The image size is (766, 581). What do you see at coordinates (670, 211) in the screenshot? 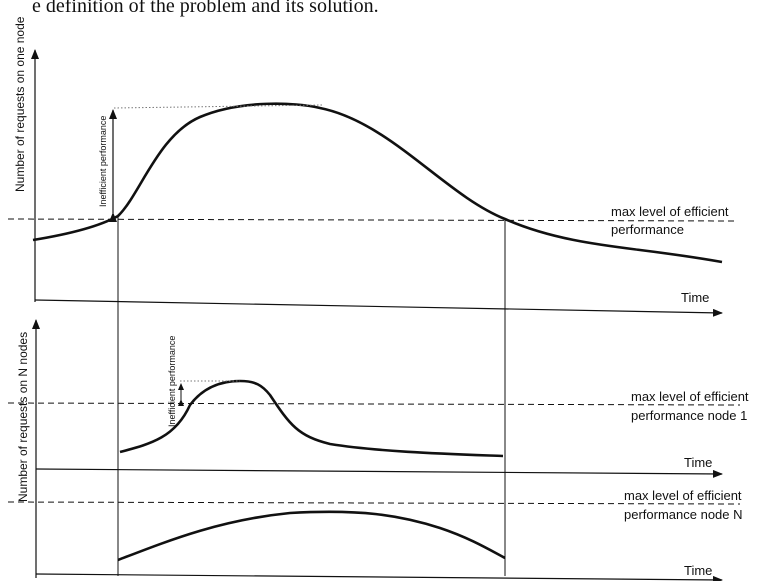
I see `top-threshold-label-1: max level of efficient` at bounding box center [670, 211].